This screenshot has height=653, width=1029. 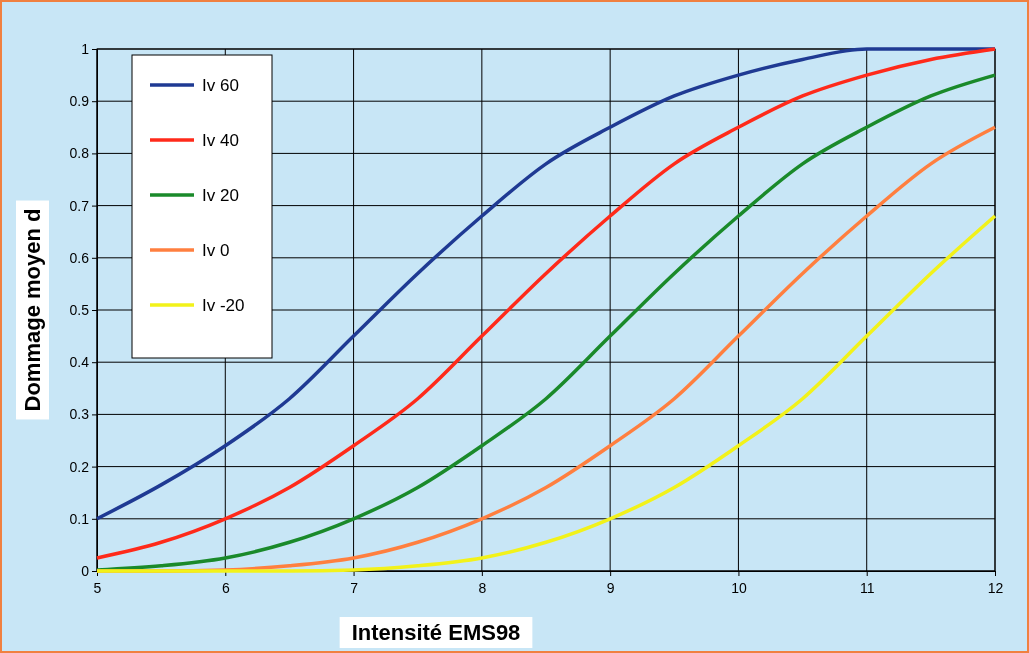 I want to click on y-axis-title: Dommage moyen d, so click(x=32, y=310).